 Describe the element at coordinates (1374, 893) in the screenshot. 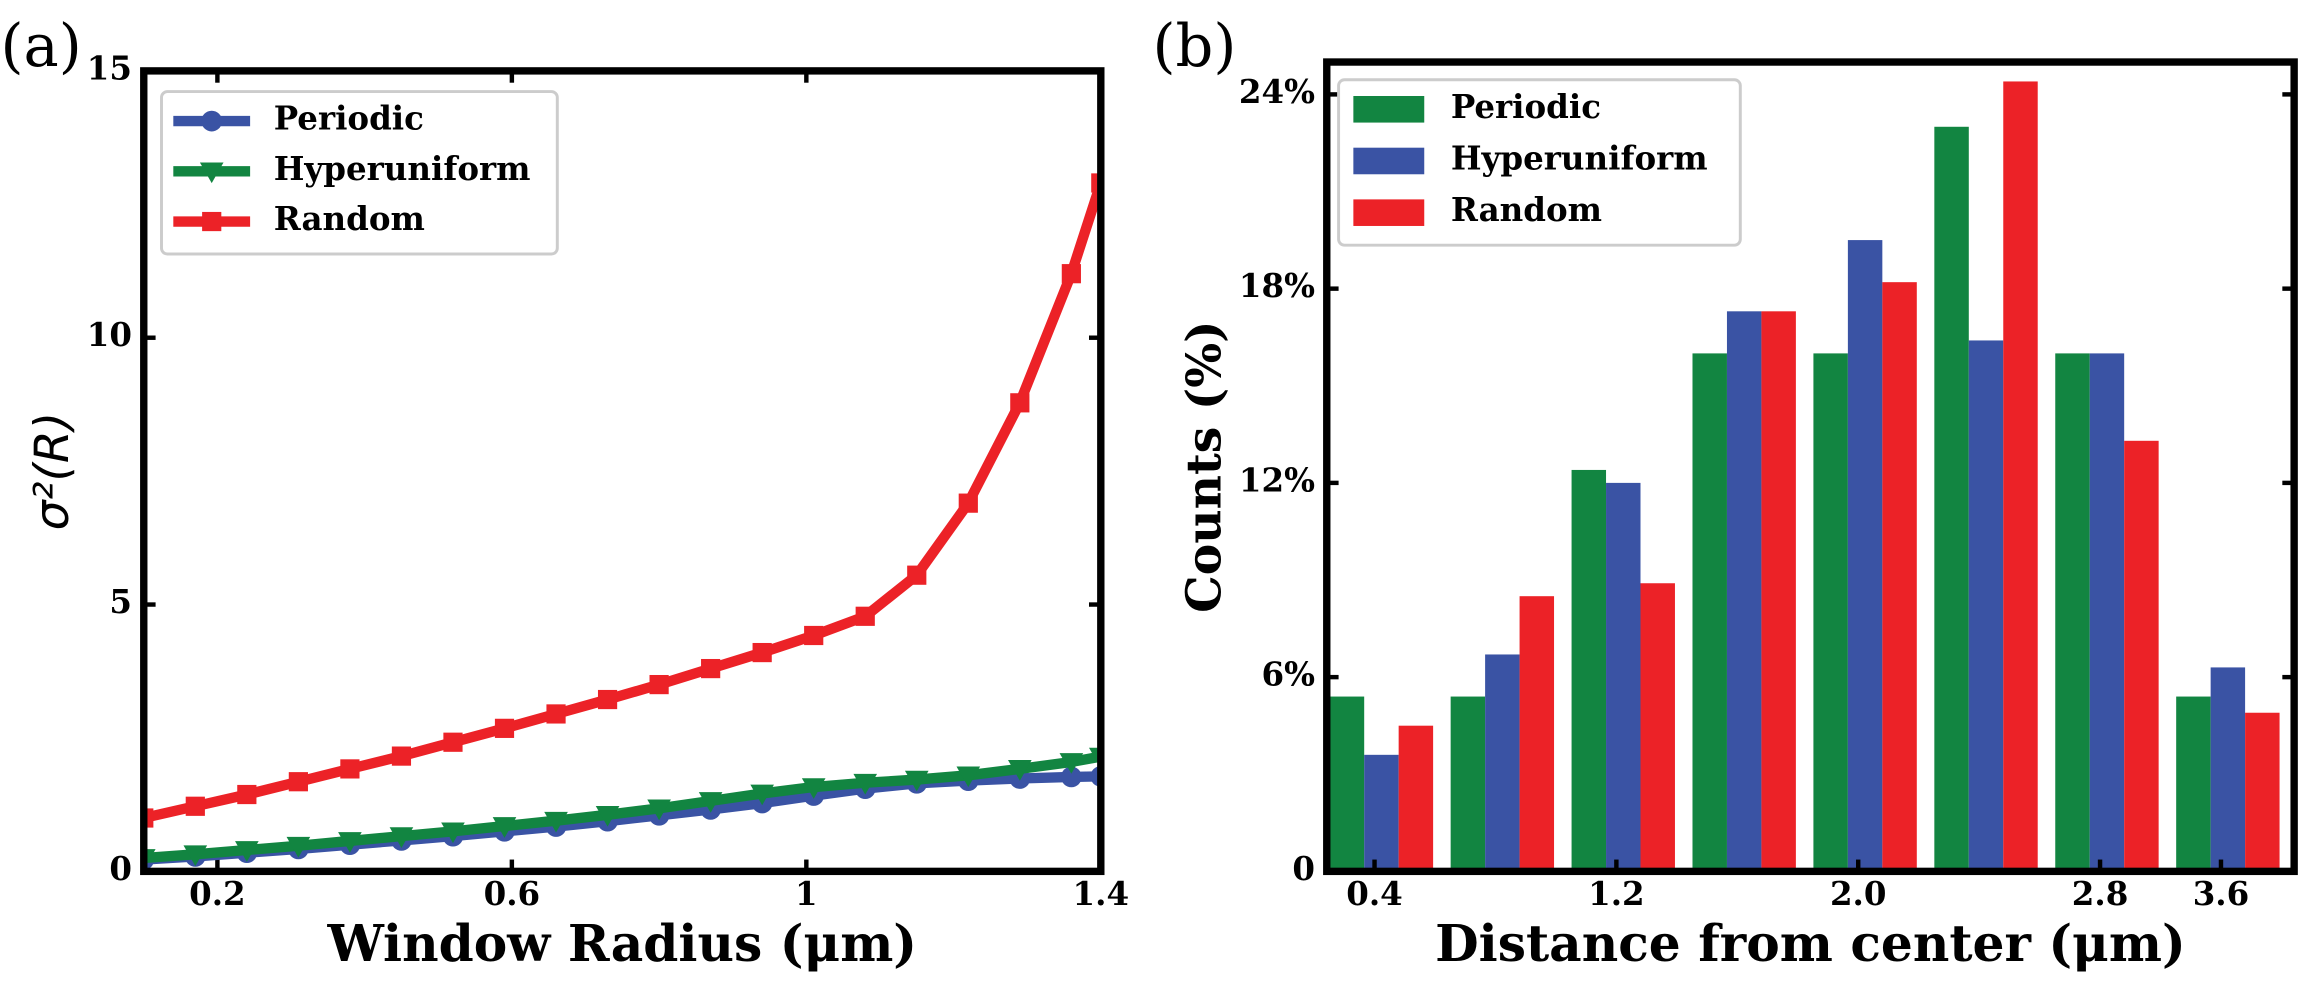

I see `x-tick-label: 0.4` at that location.